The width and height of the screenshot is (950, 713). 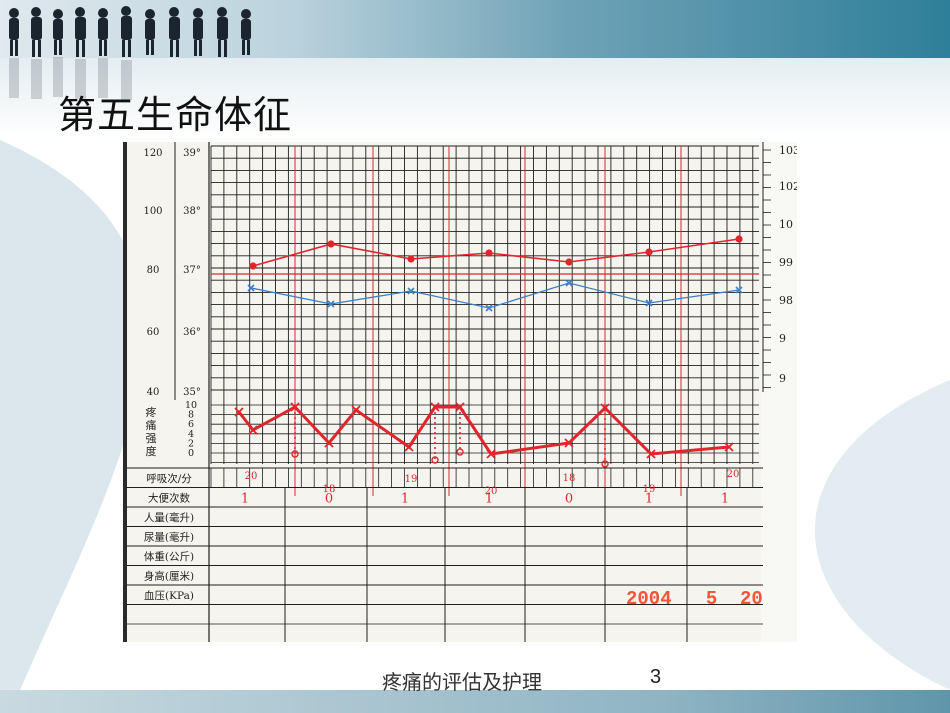 I want to click on right-scale-label: 102, so click(x=788, y=186).